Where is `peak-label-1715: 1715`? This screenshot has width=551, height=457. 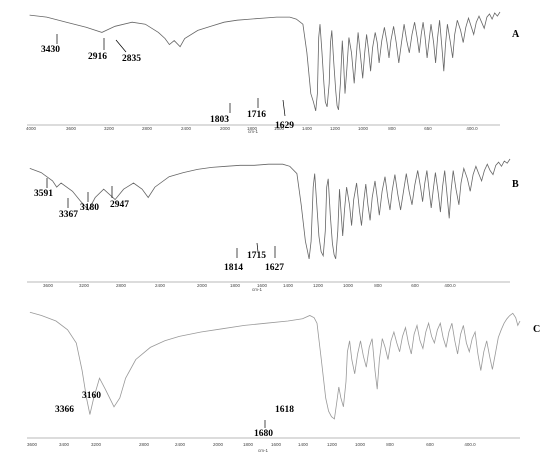
peak-label-1715: 1715 is located at coordinates (256, 256).